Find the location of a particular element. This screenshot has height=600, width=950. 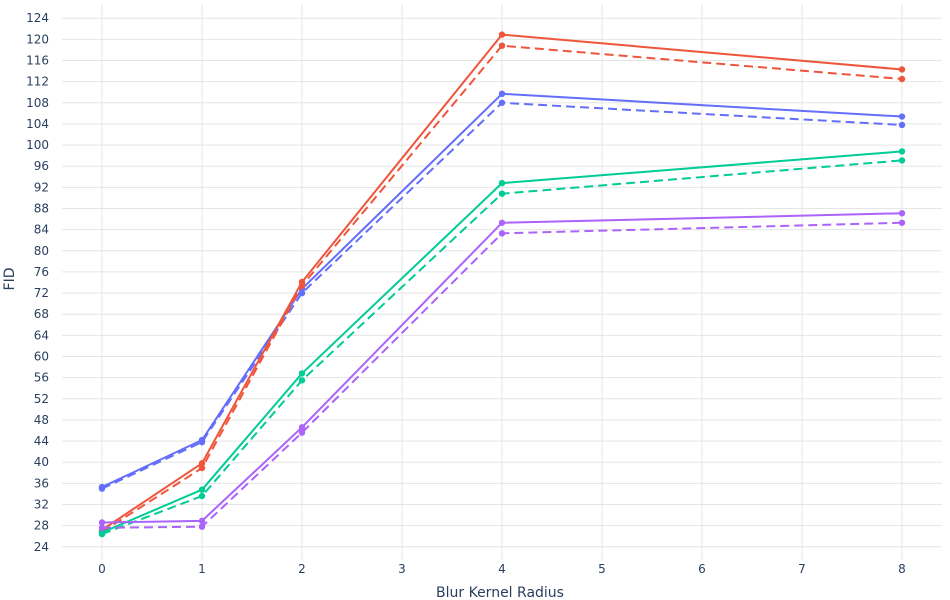

x-tick-label: 3 is located at coordinates (402, 569).